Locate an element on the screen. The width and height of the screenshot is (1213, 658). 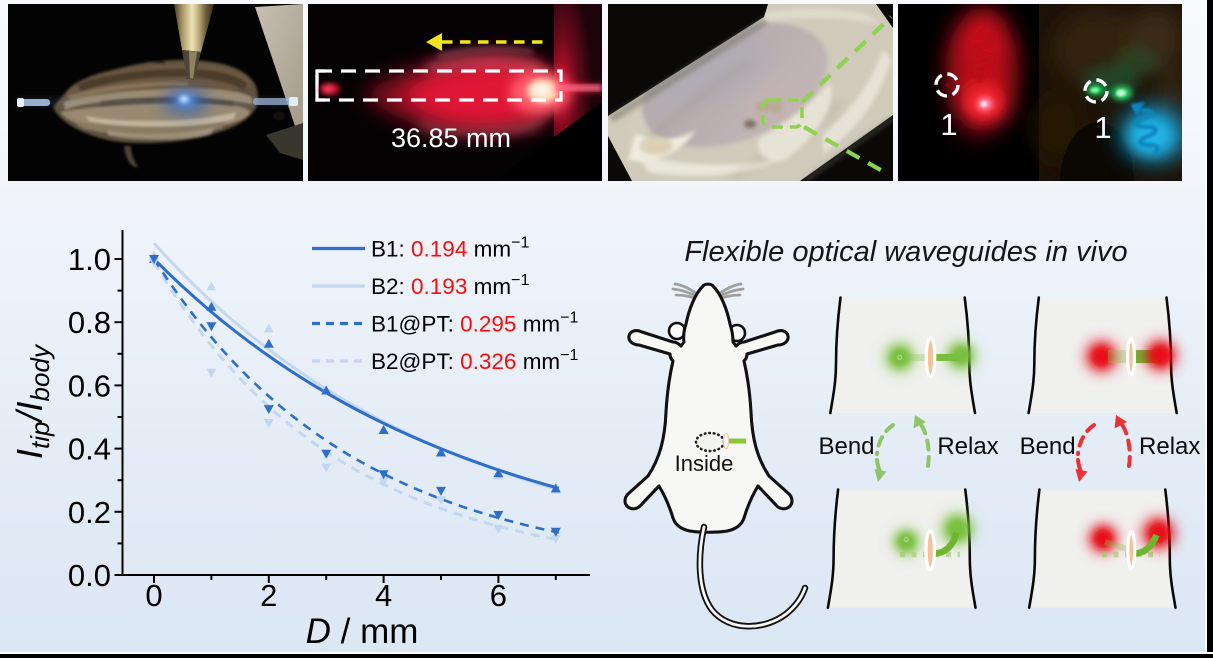
svg-text: 0.8 is located at coordinates (89, 322).